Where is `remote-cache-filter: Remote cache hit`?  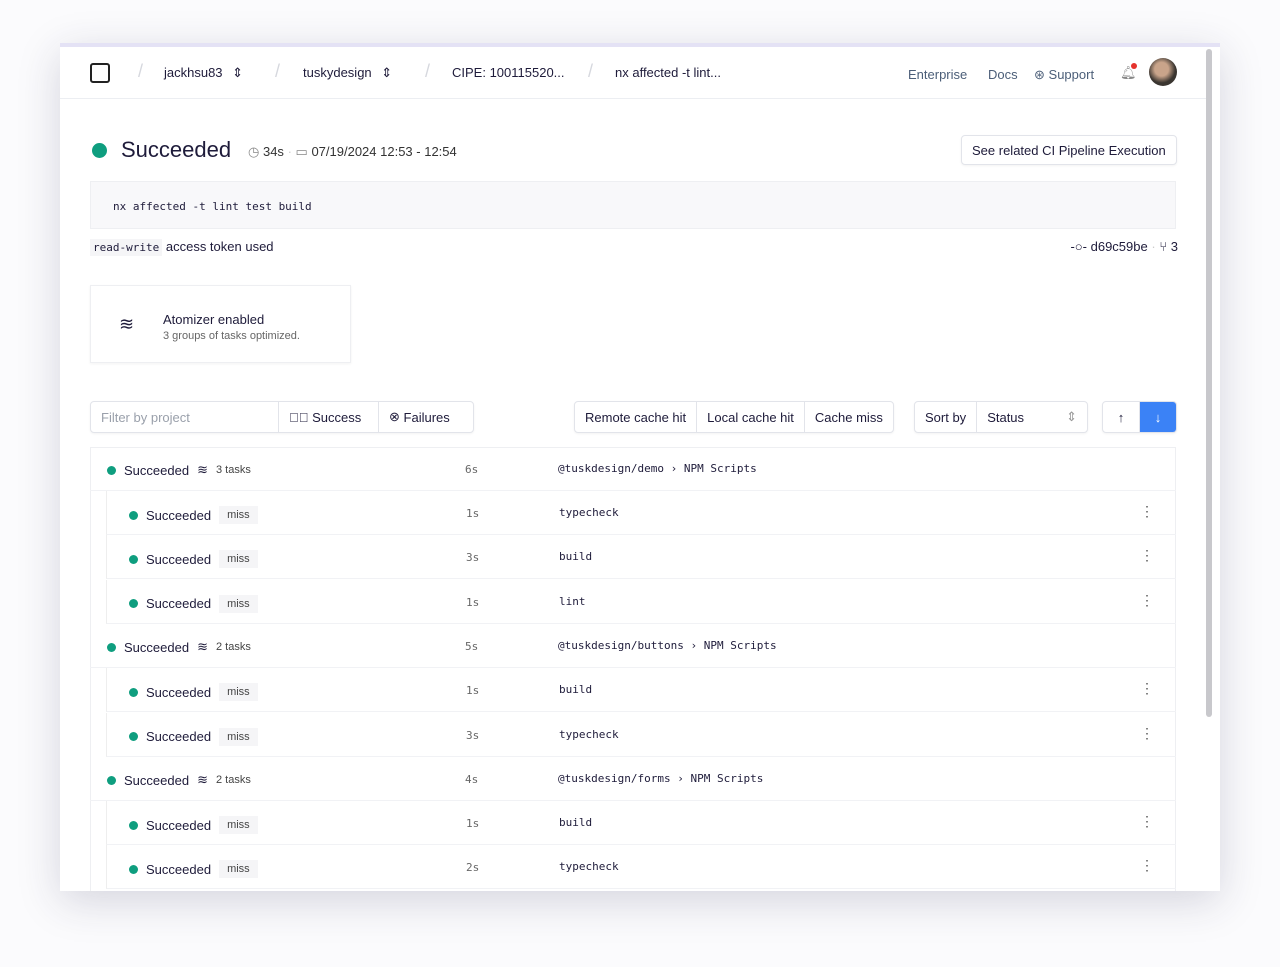
remote-cache-filter: Remote cache hit is located at coordinates (636, 417).